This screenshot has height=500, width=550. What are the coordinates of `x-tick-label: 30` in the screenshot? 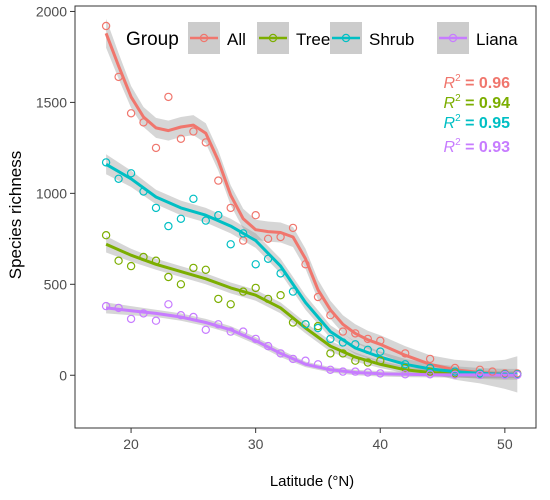 It's located at (256, 444).